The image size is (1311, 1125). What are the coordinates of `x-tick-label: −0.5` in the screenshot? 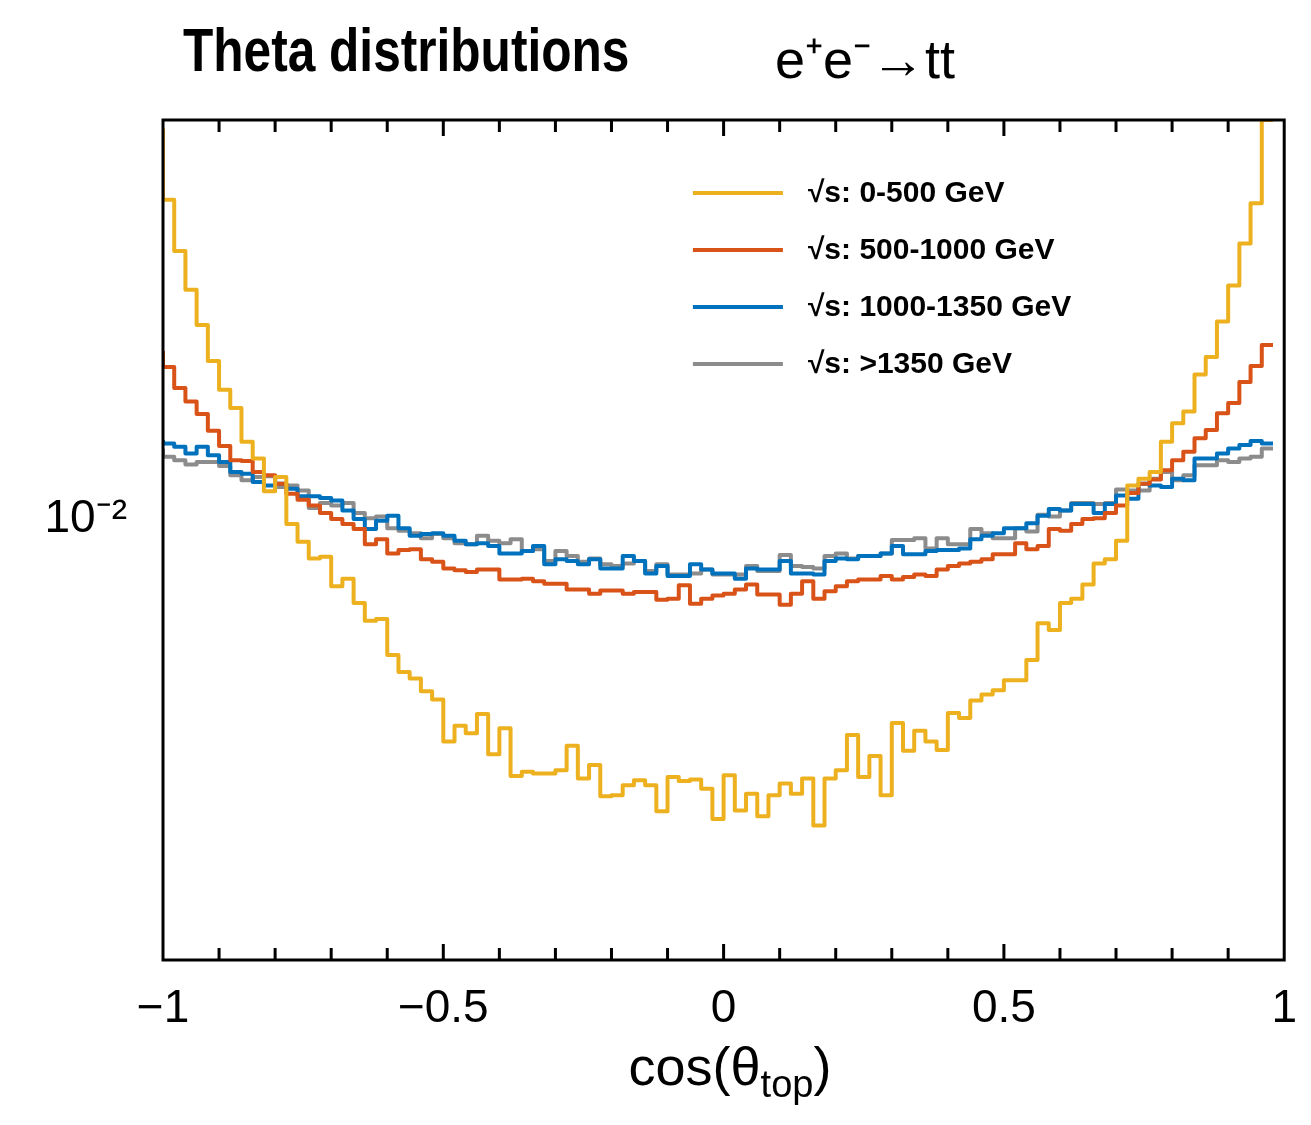 It's located at (443, 1006).